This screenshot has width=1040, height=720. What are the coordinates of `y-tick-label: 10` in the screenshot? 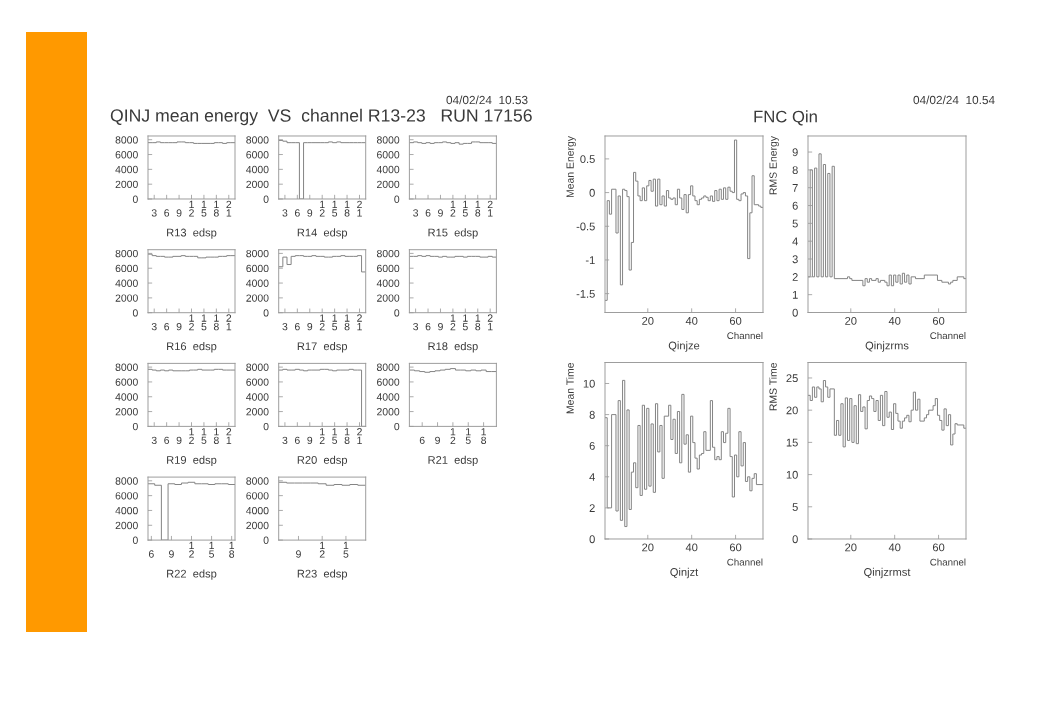 It's located at (792, 474).